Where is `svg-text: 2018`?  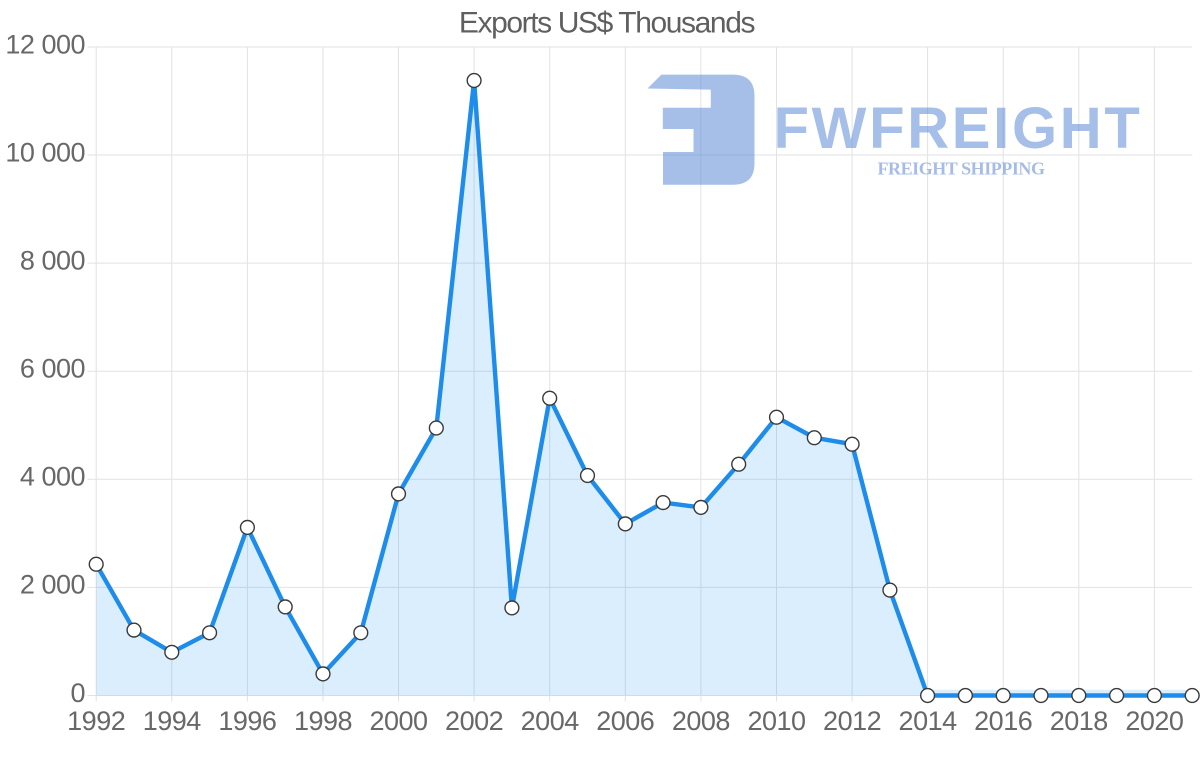 svg-text: 2018 is located at coordinates (1079, 721).